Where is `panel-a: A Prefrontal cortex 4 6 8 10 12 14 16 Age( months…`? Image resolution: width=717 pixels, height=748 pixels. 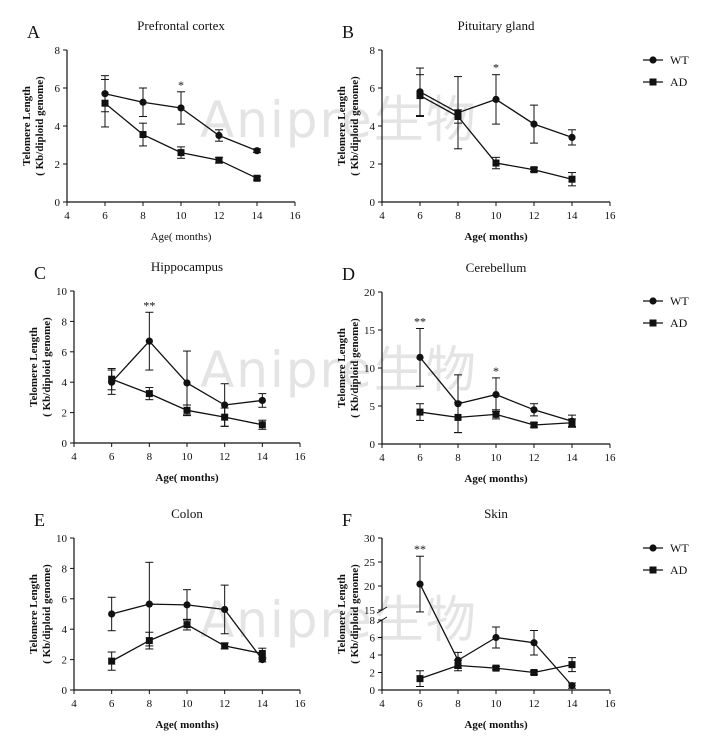
panel-a: A Prefrontal cortex 4 6 8 10 12 14 16 Age( months… is located at coordinates (161, 130).